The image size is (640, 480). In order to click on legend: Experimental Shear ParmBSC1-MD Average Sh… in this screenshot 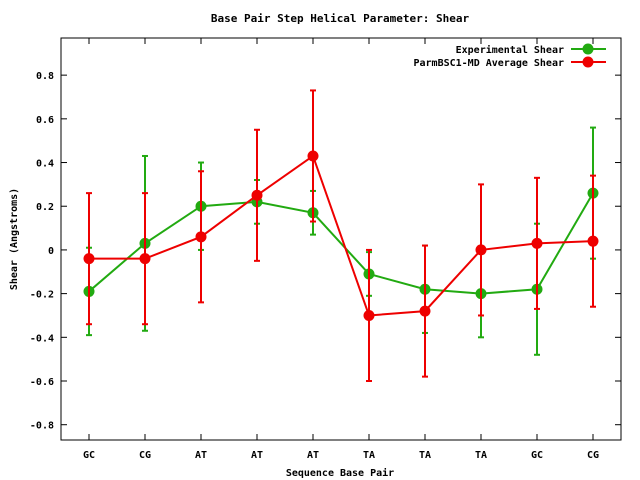, I will do `click(509, 56)`.